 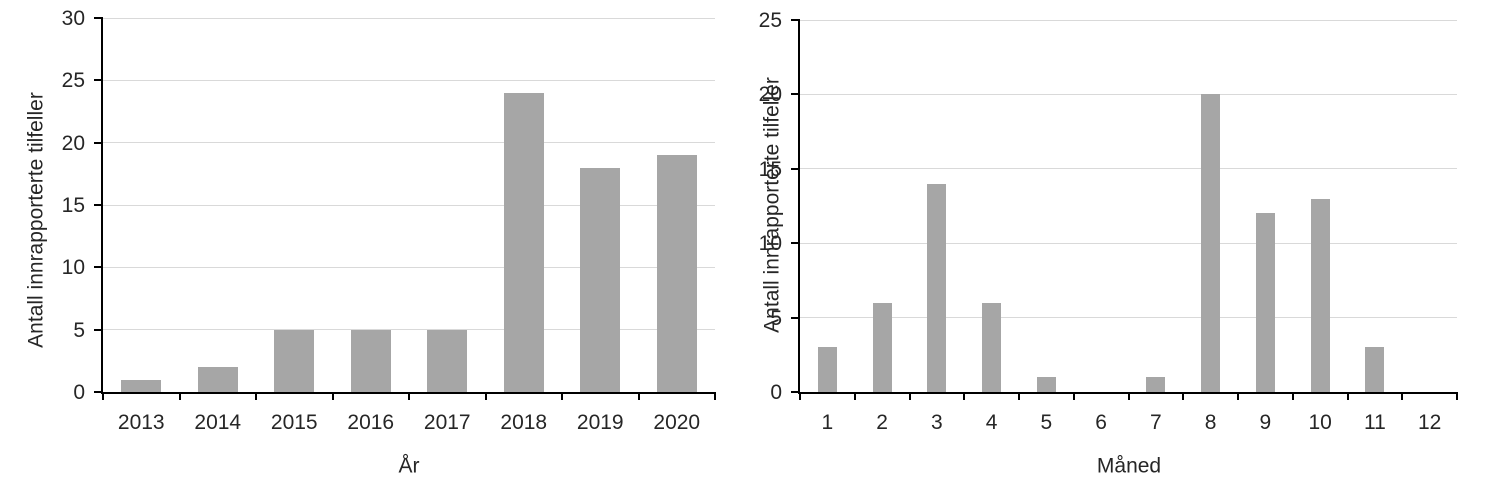 What do you see at coordinates (600, 422) in the screenshot?
I see `x-tick-label-2019: 2019` at bounding box center [600, 422].